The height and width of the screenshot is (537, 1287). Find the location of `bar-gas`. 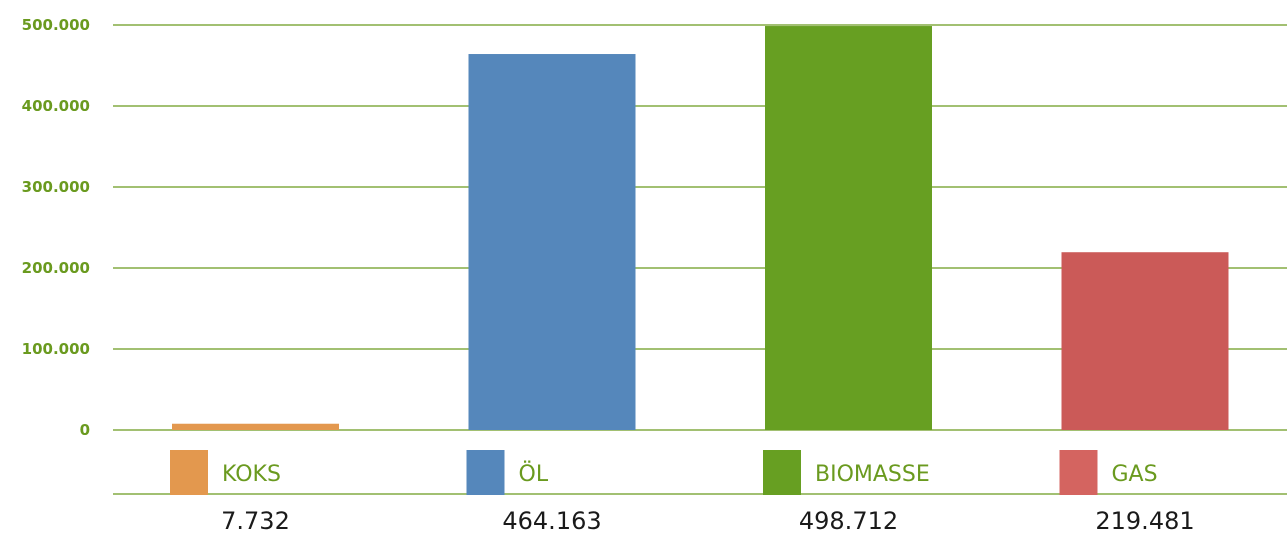

bar-gas is located at coordinates (1145, 341).